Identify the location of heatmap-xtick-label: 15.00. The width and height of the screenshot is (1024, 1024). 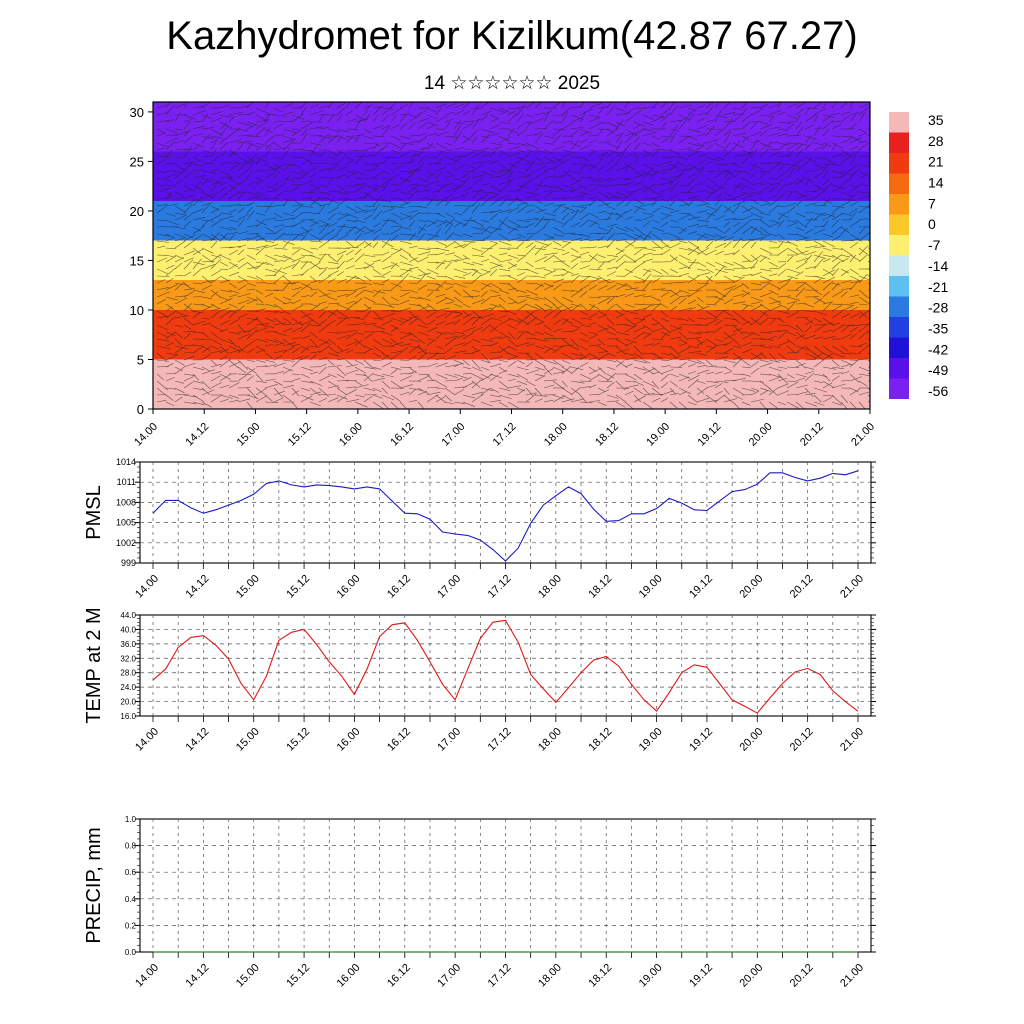
(249, 435).